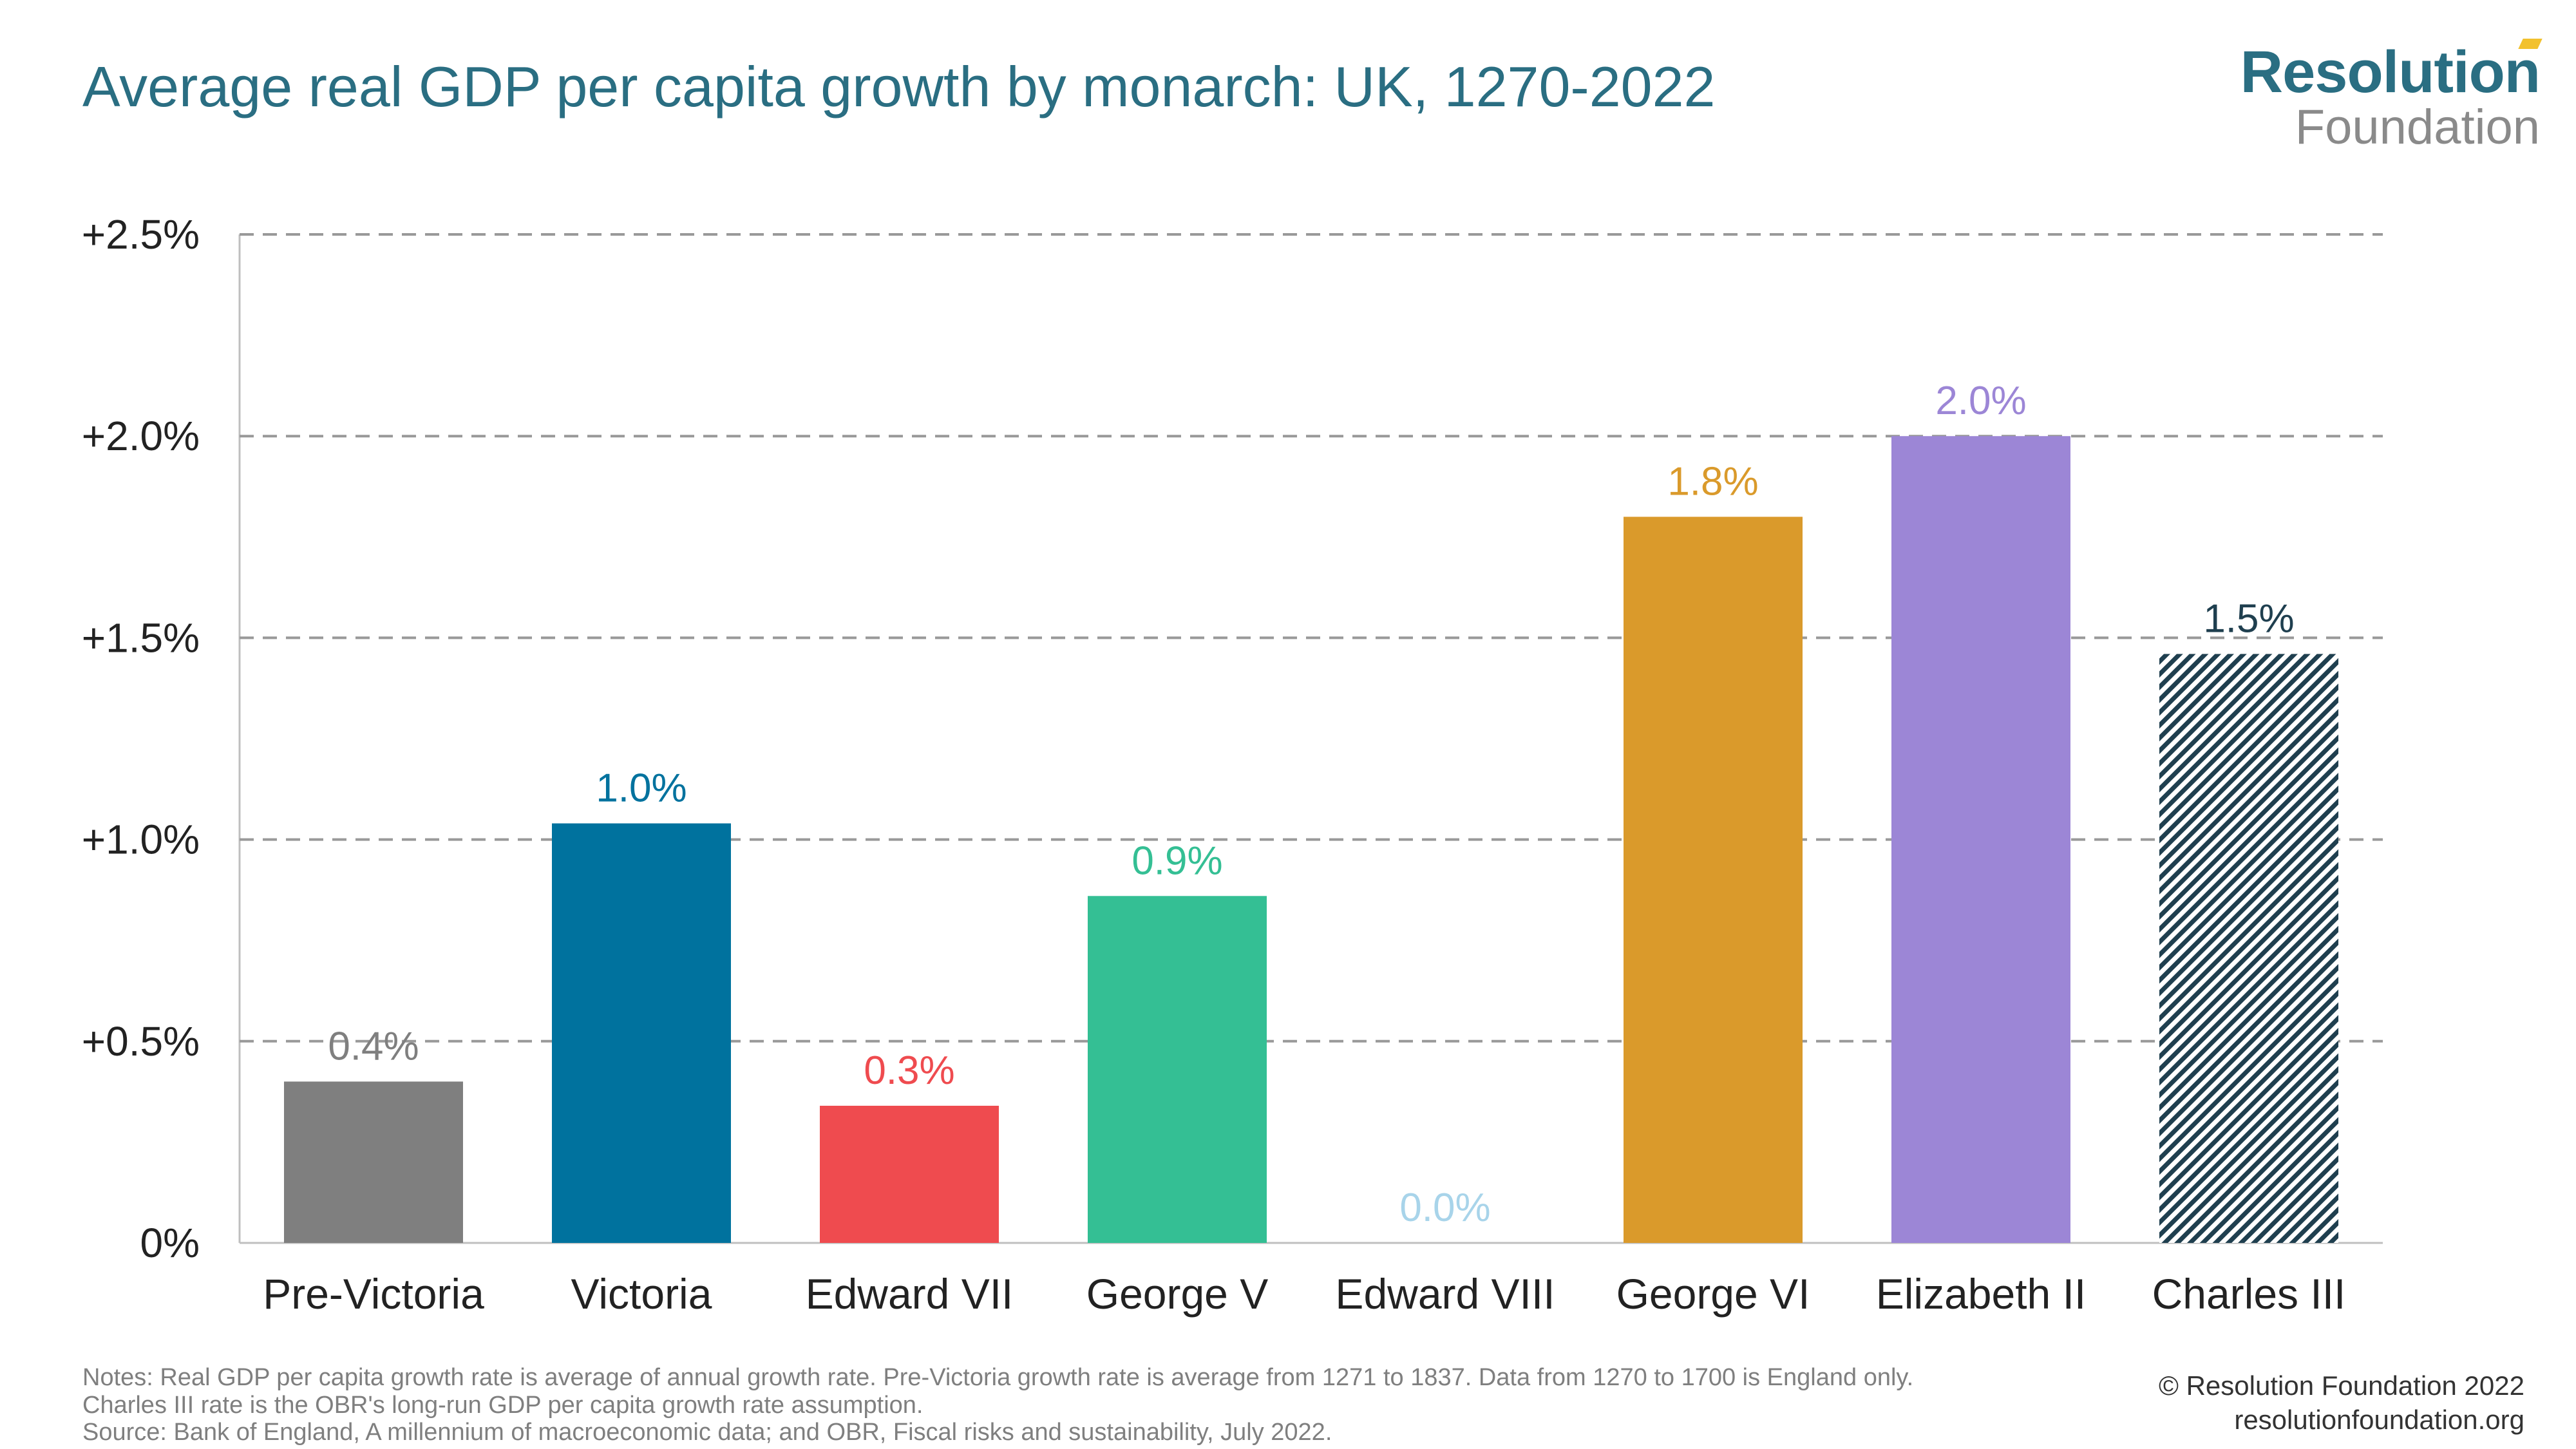 The image size is (2576, 1449). What do you see at coordinates (2379, 1419) in the screenshot?
I see `website-text: resolutionfoundation.org` at bounding box center [2379, 1419].